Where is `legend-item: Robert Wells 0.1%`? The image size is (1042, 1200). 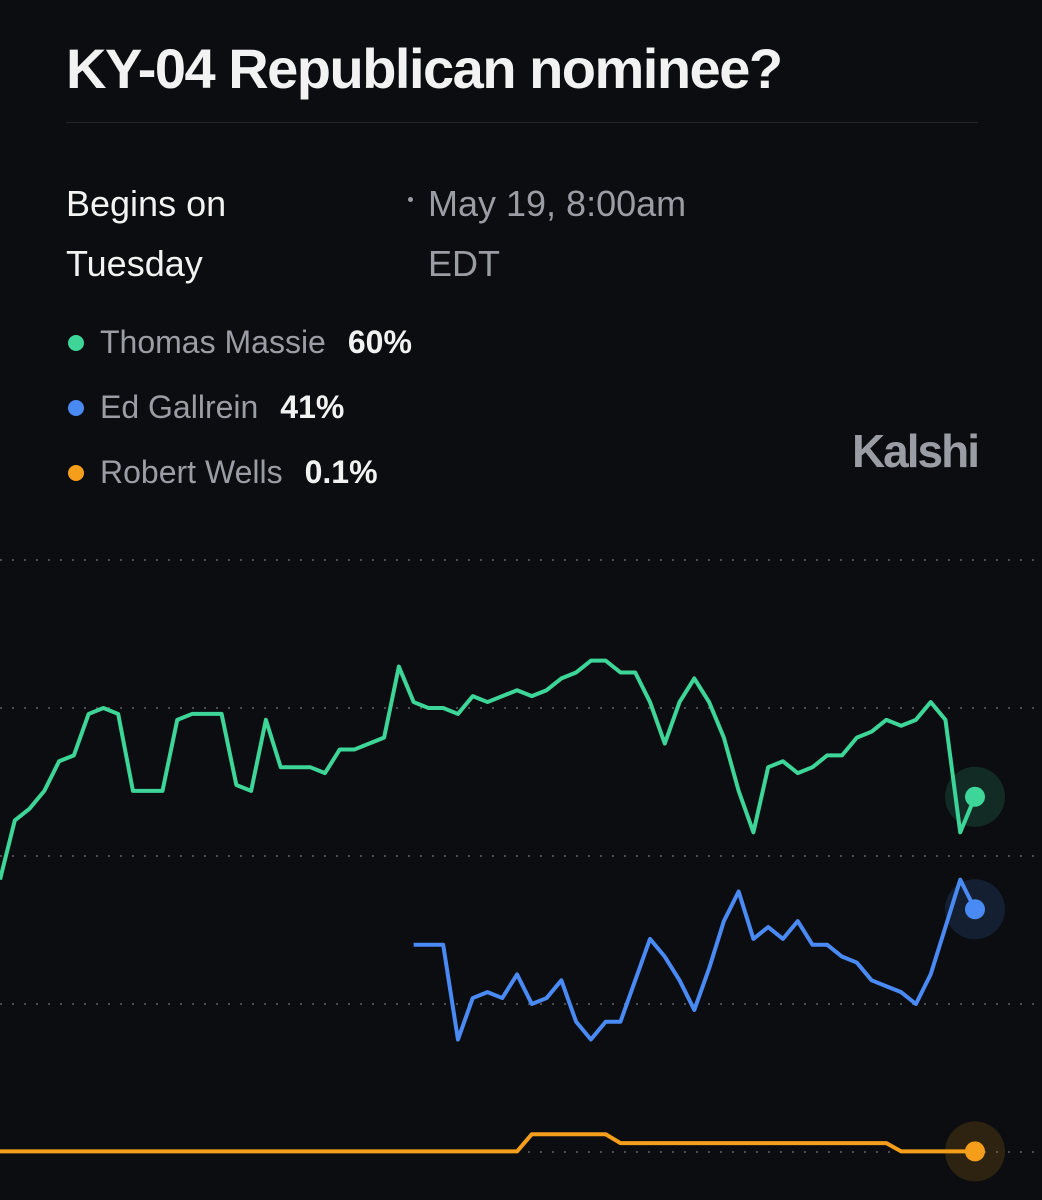 legend-item: Robert Wells 0.1% is located at coordinates (239, 472).